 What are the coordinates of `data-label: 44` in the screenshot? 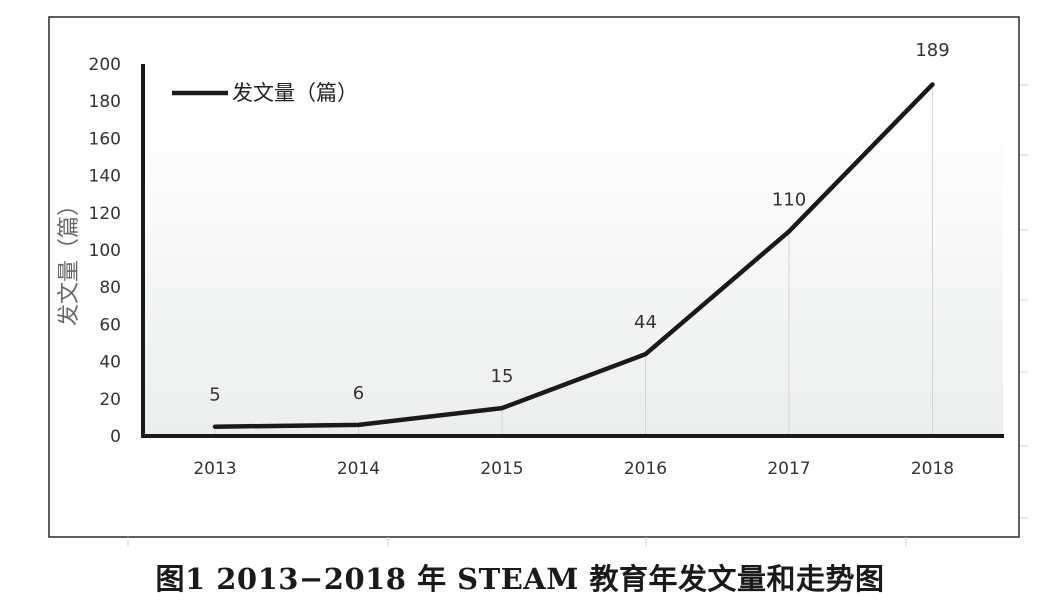 It's located at (645, 322).